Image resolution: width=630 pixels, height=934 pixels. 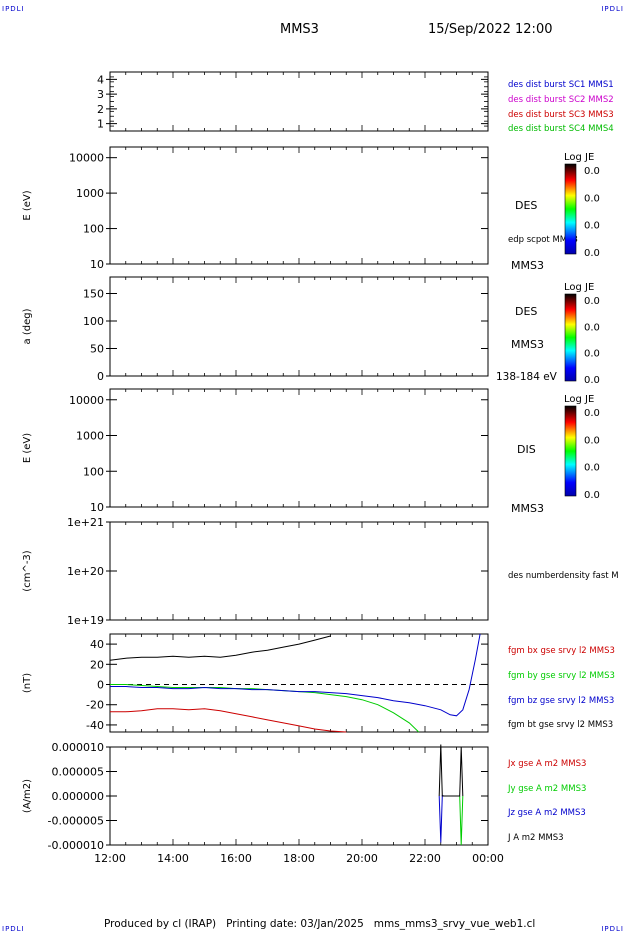 I want to click on time-tick-label: 00:00, so click(x=488, y=858).